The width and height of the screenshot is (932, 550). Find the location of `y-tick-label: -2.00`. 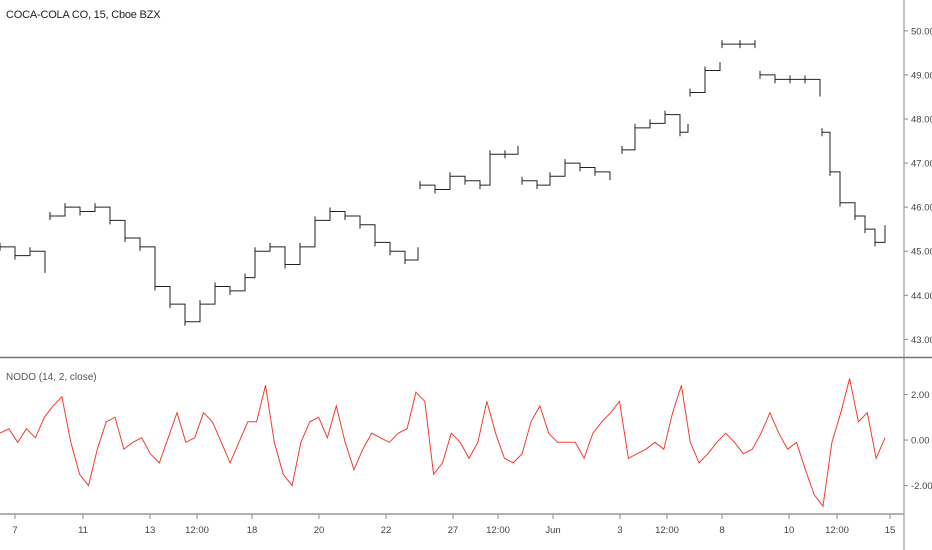

y-tick-label: -2.00 is located at coordinates (921, 486).